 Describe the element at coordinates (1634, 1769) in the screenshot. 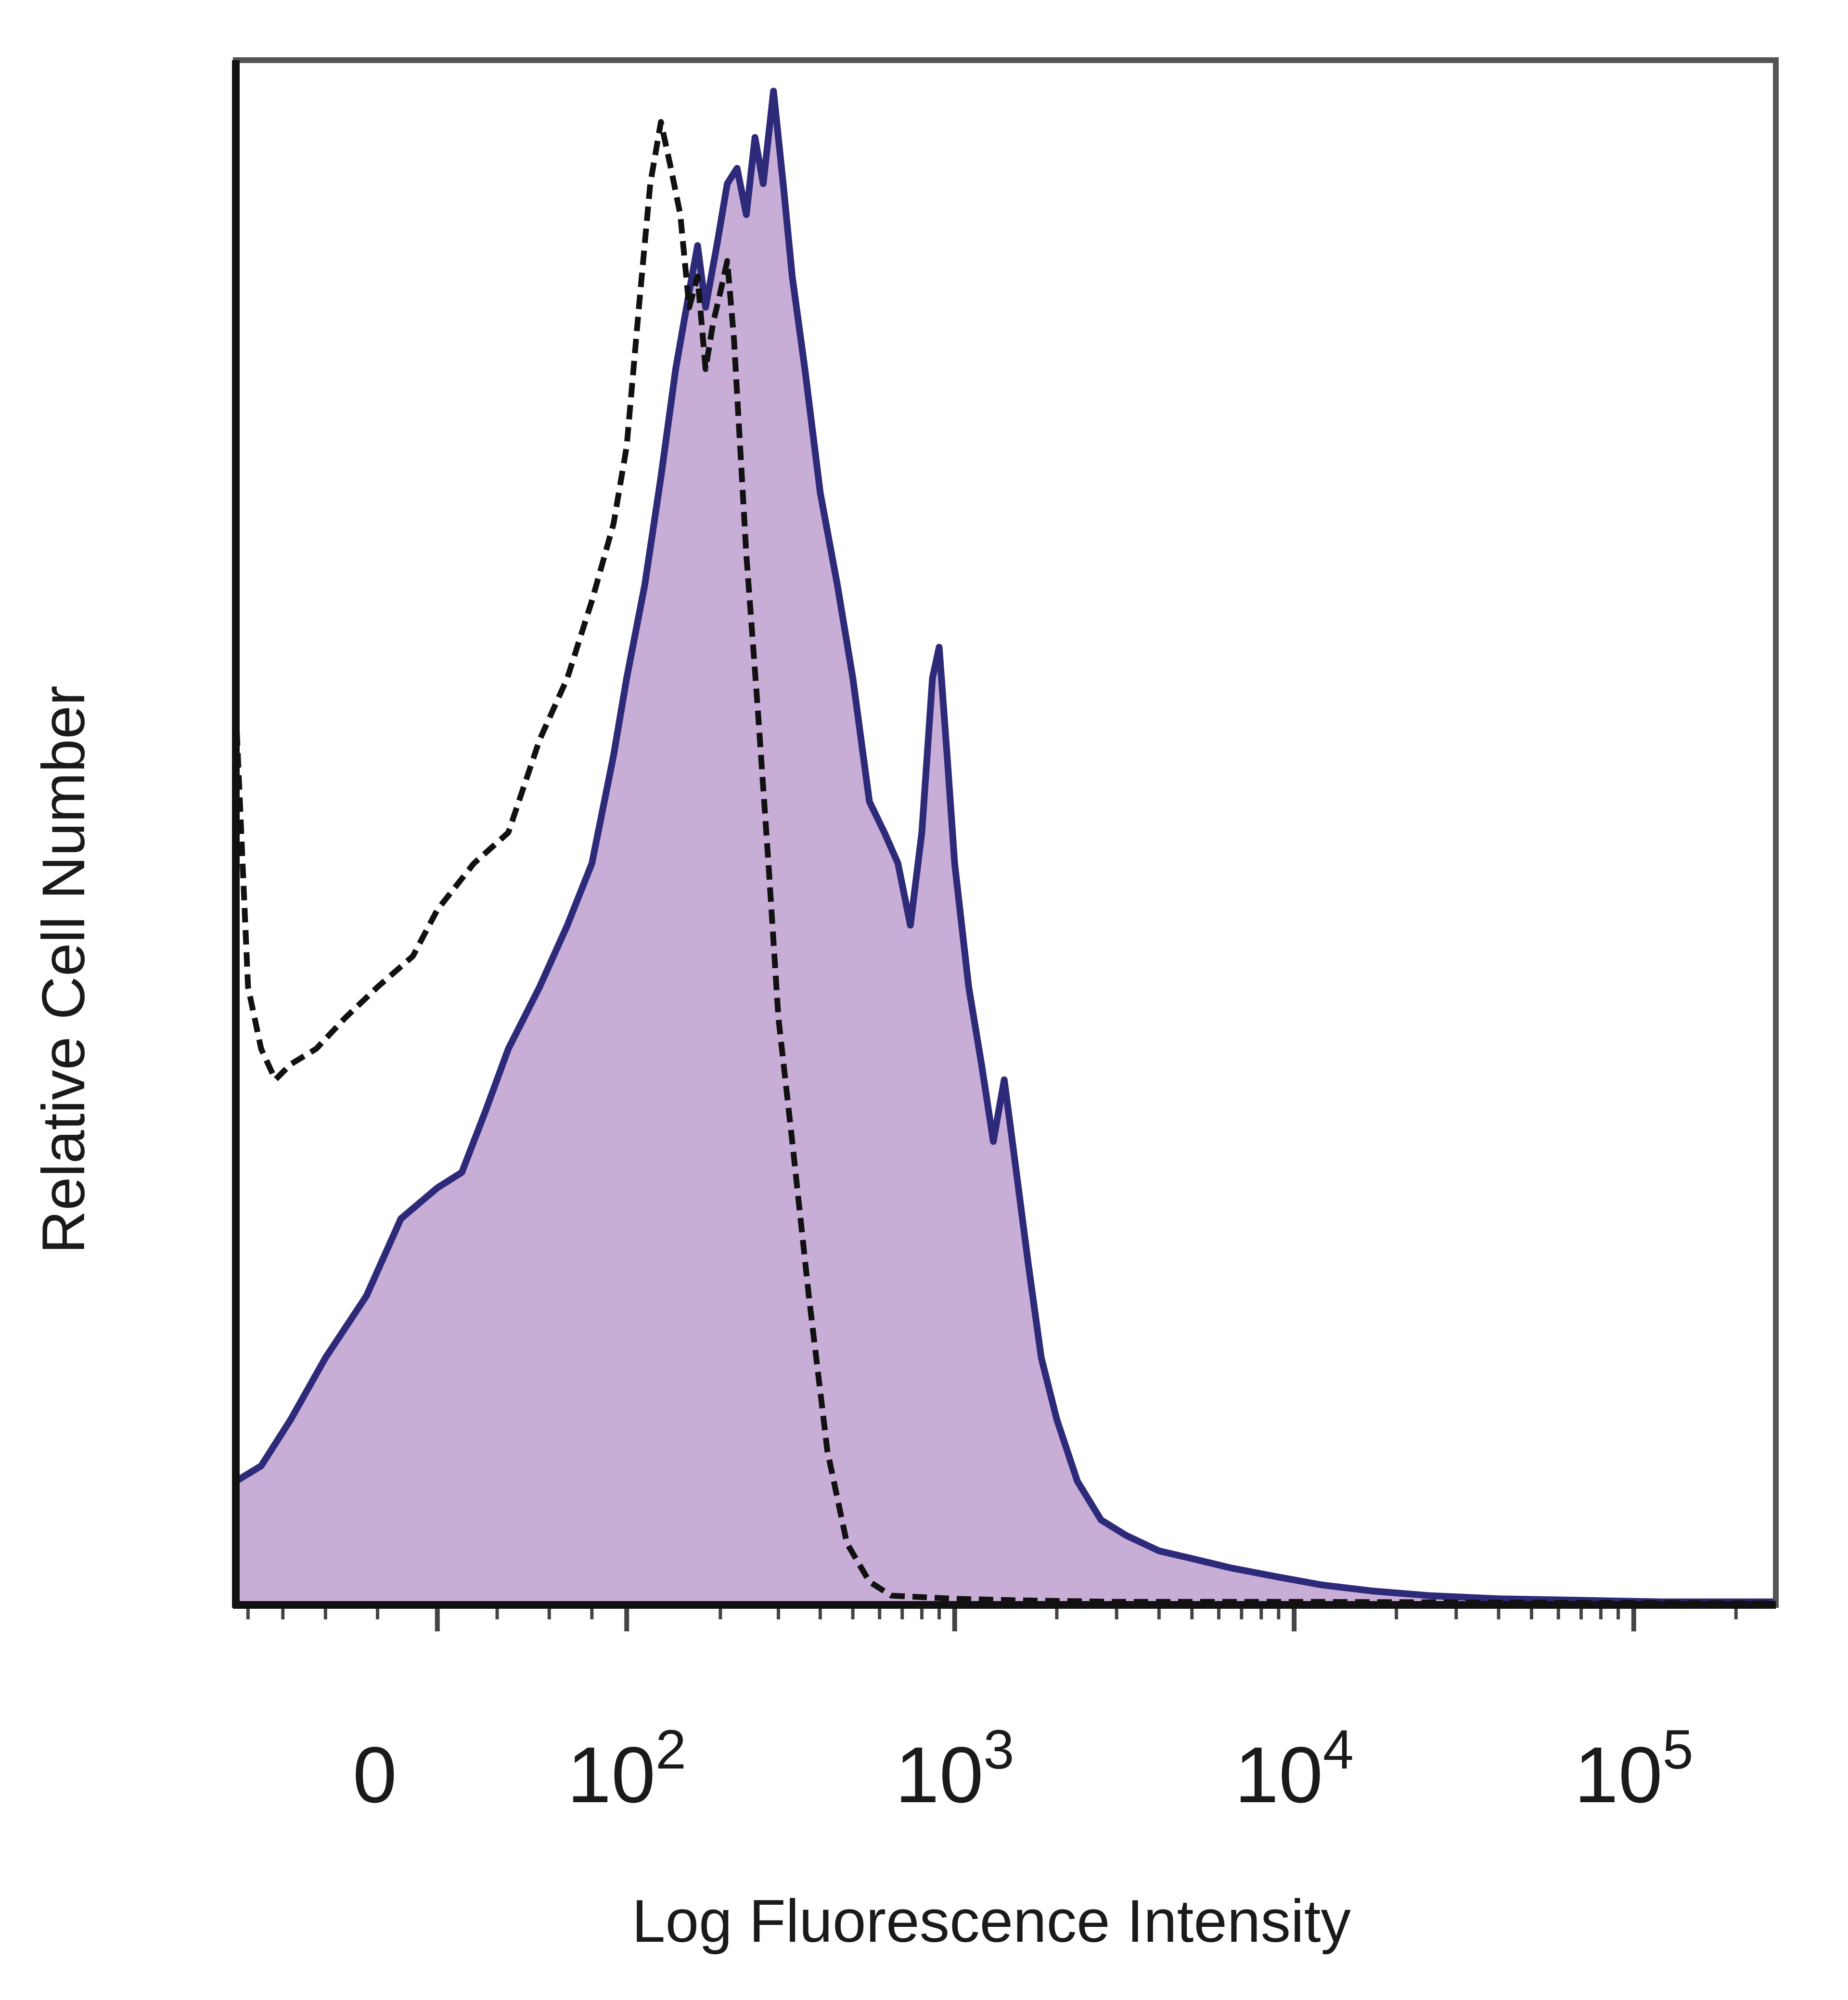

I see `x-tick-label: 10⁵` at that location.